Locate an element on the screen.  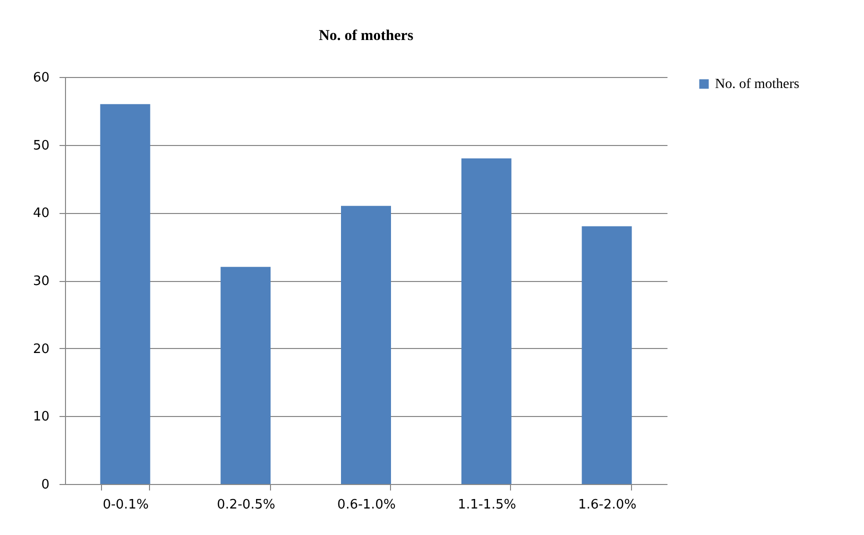
x-tick-label: 0.6-1.0% is located at coordinates (366, 505).